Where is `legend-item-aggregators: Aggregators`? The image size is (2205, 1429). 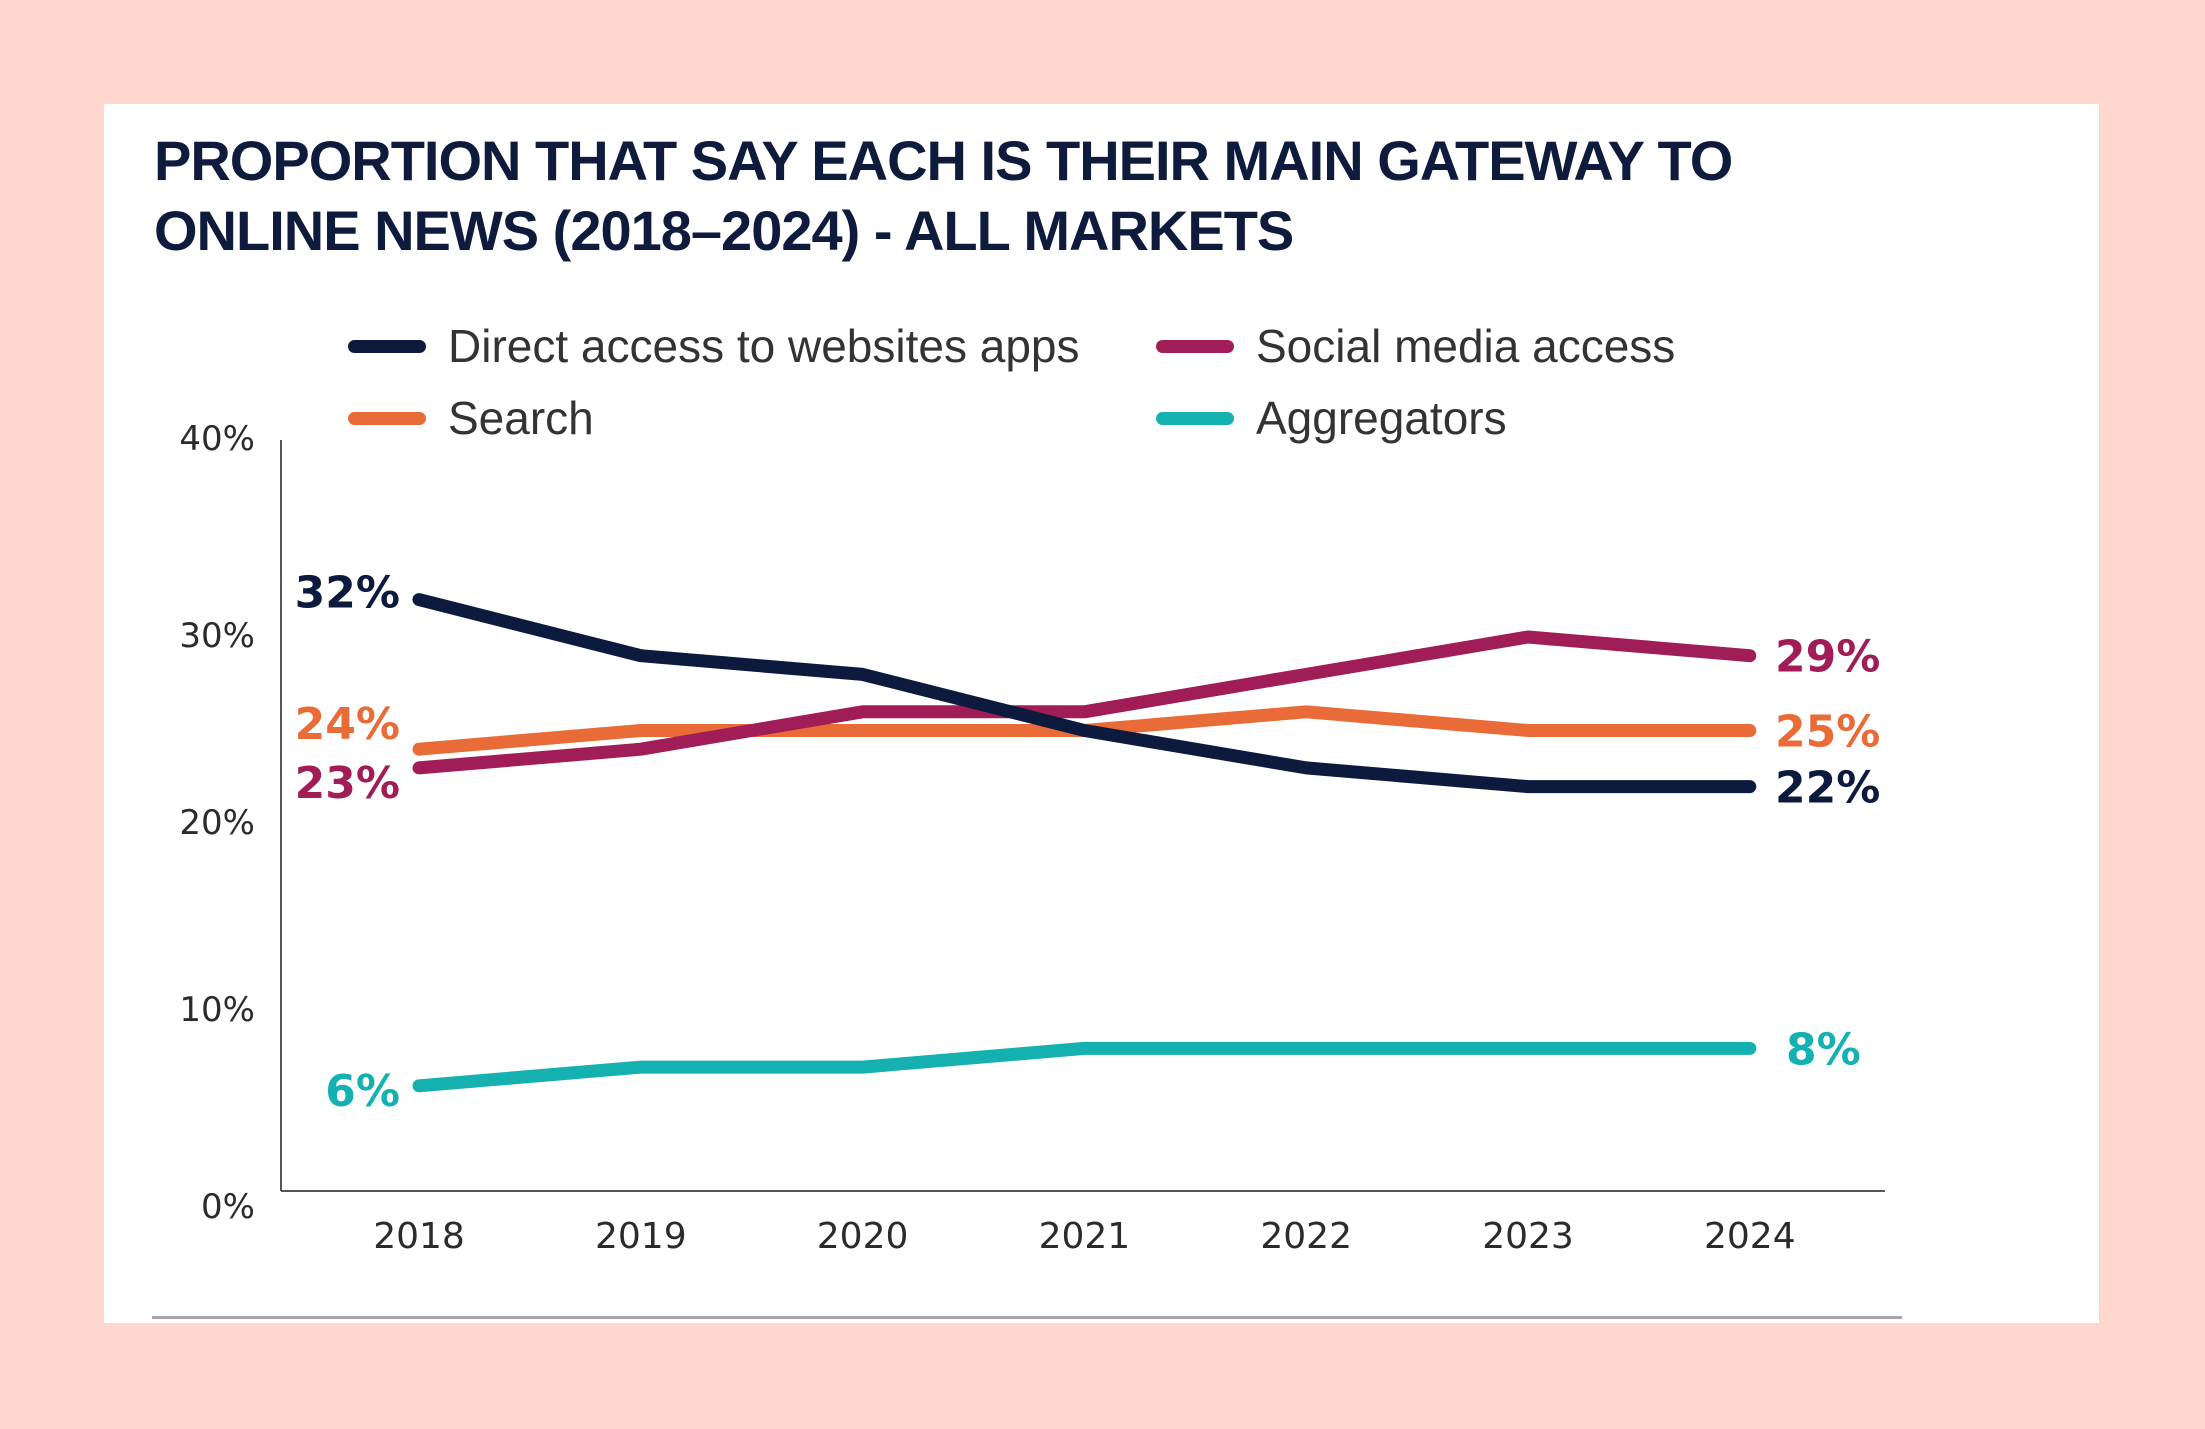
legend-item-aggregators: Aggregators is located at coordinates (1331, 418).